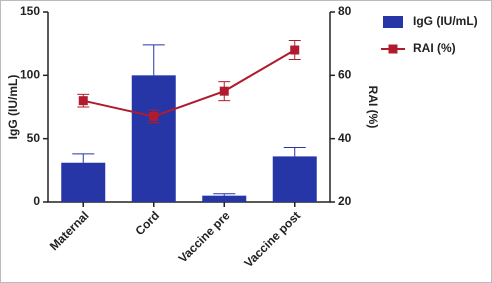 Image resolution: width=492 pixels, height=283 pixels. I want to click on legend-swatch, so click(393, 22).